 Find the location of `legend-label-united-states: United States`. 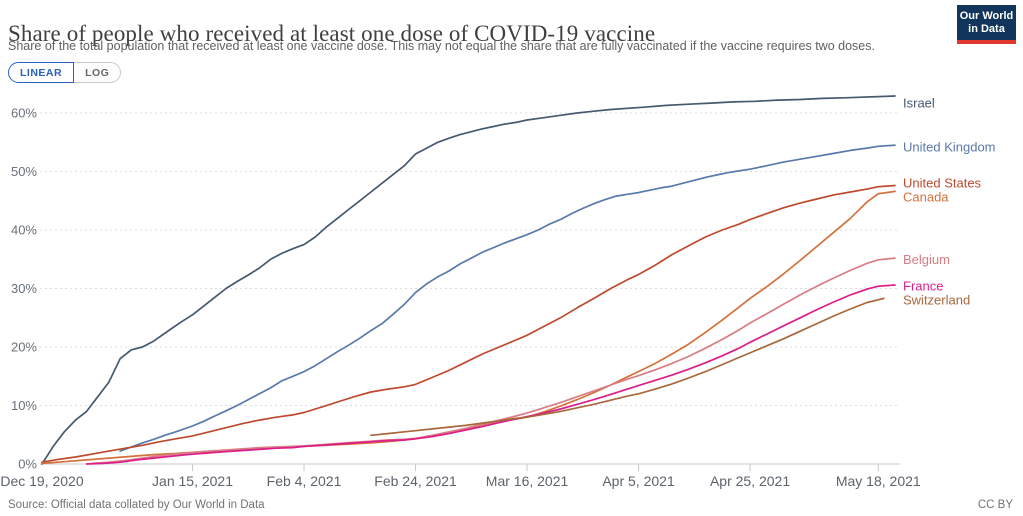

legend-label-united-states: United States is located at coordinates (942, 183).